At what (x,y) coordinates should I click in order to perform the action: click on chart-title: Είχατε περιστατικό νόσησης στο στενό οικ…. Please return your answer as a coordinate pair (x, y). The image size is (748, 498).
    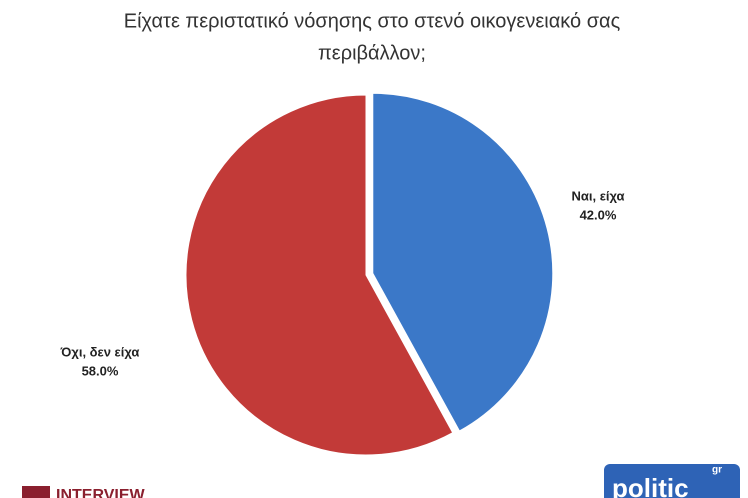
    Looking at the image, I should click on (372, 21).